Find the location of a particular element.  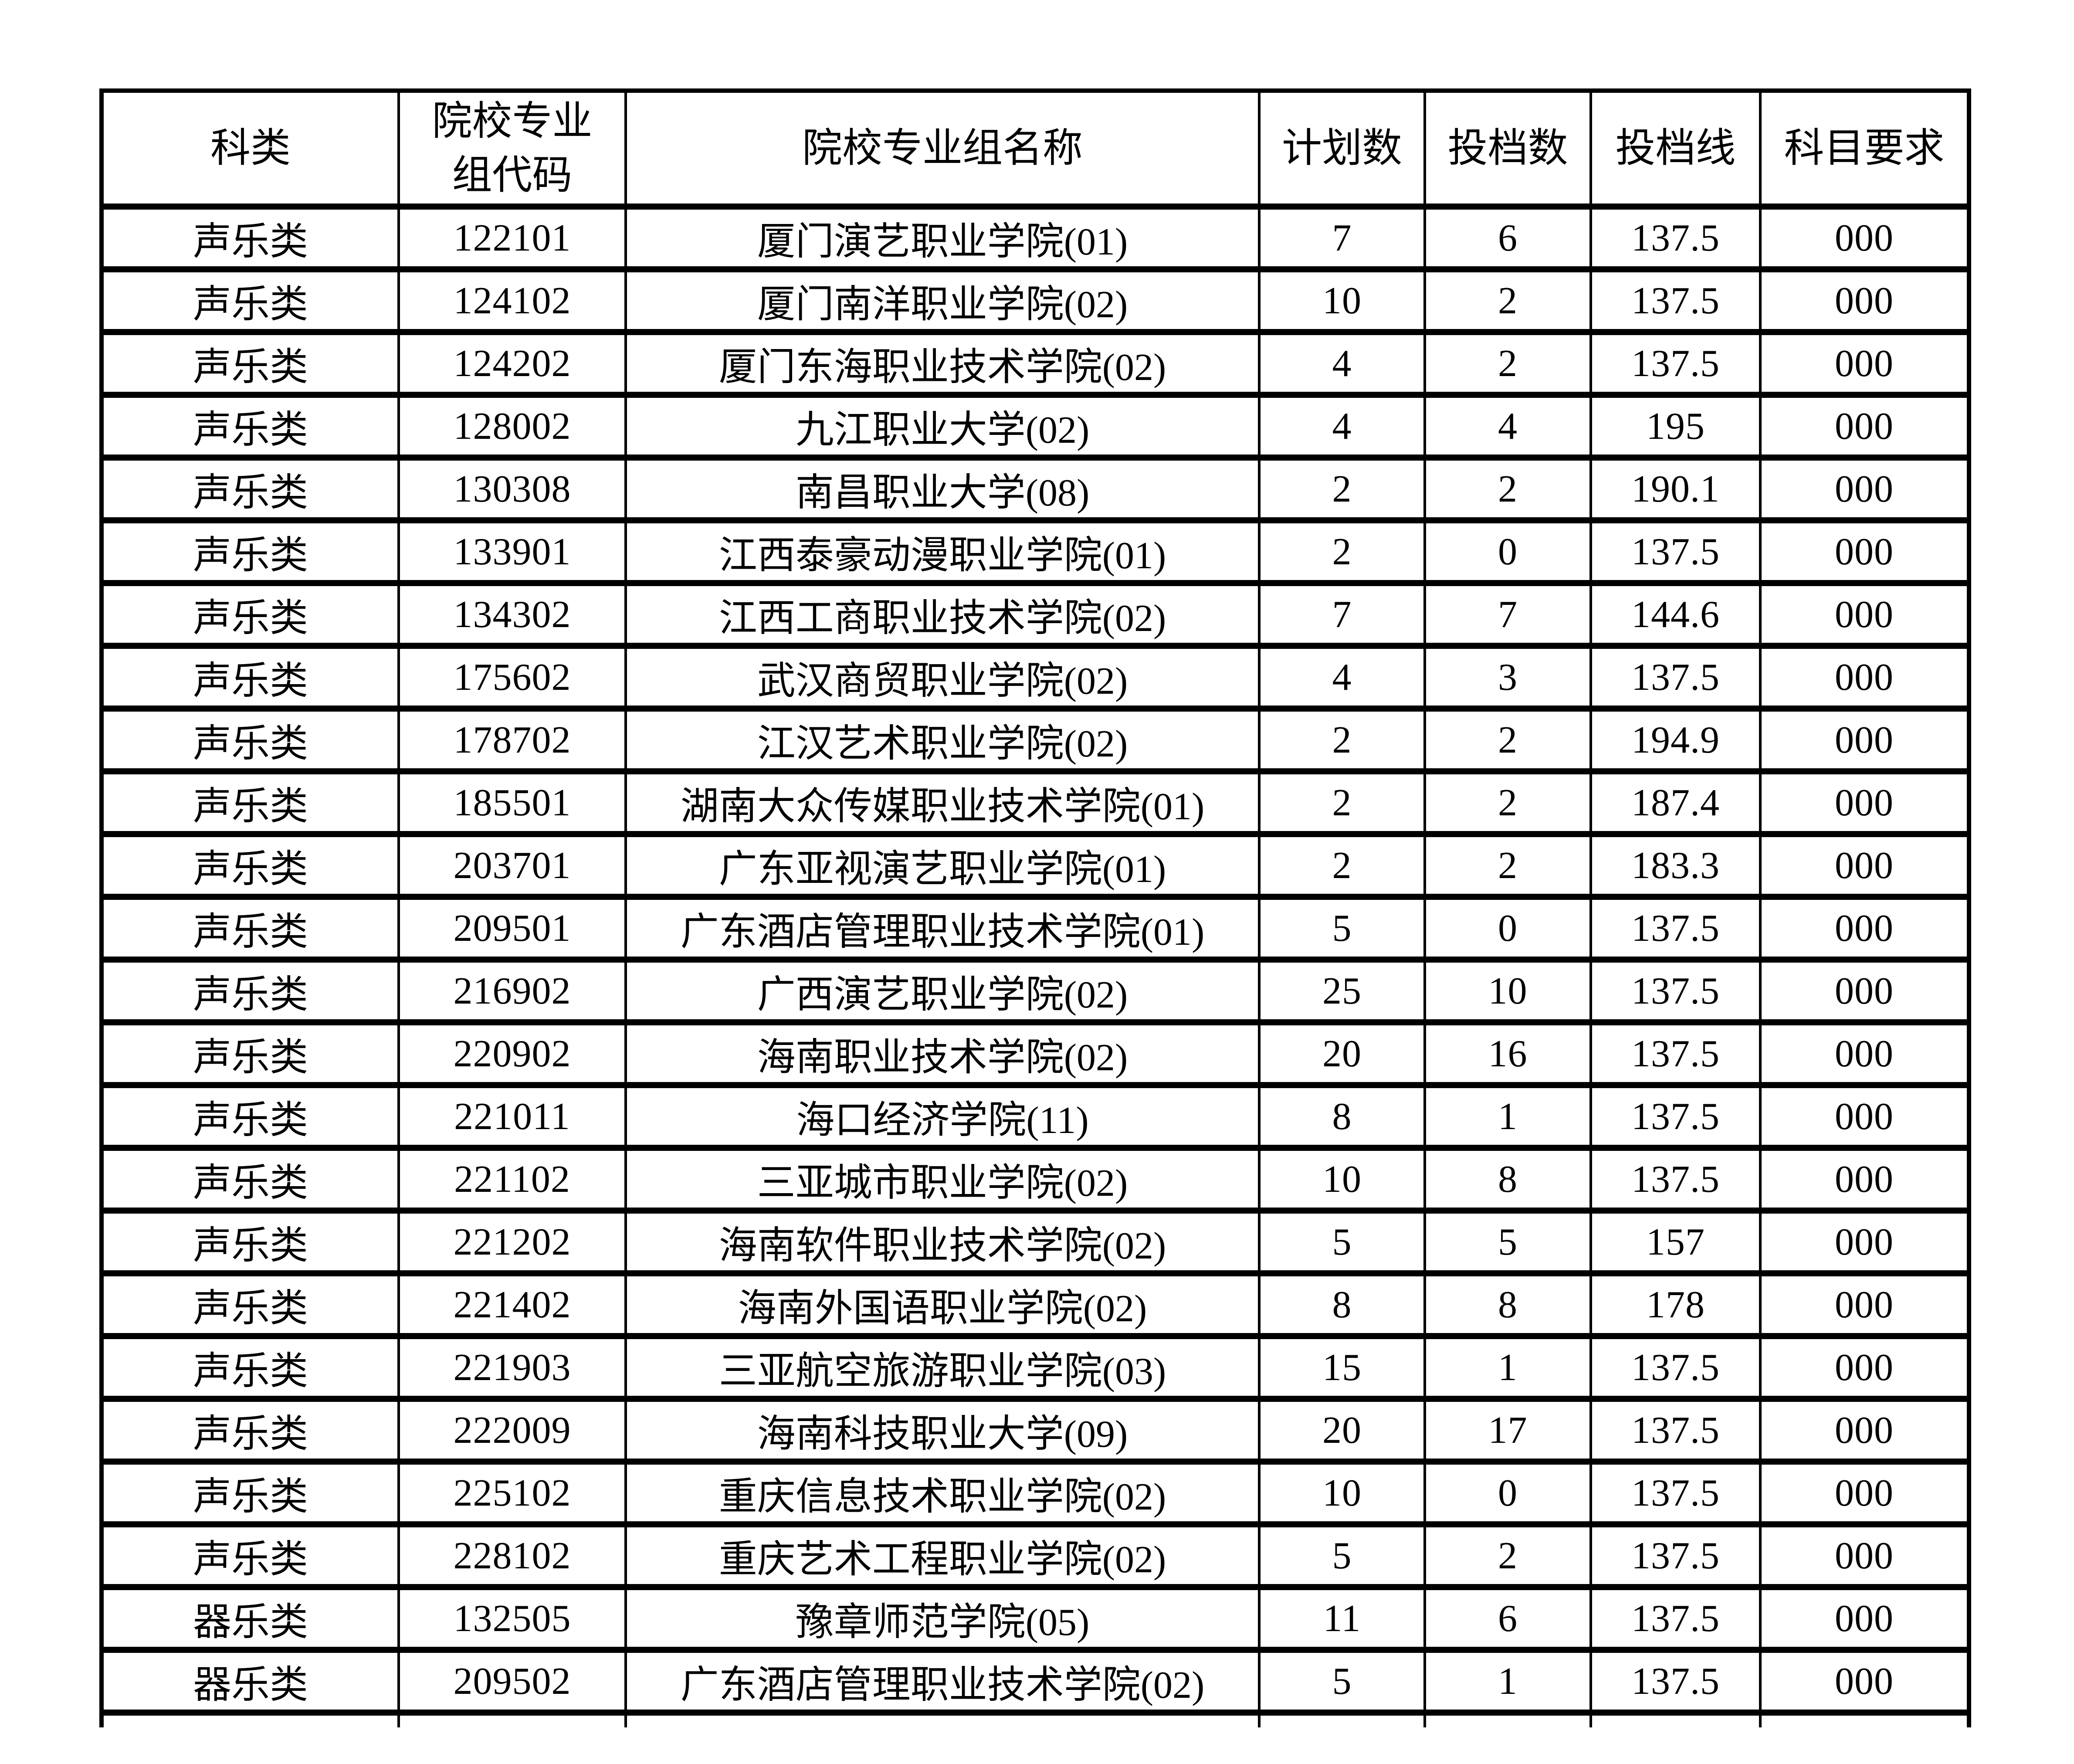

cell-filed: 4 is located at coordinates (1507, 426).